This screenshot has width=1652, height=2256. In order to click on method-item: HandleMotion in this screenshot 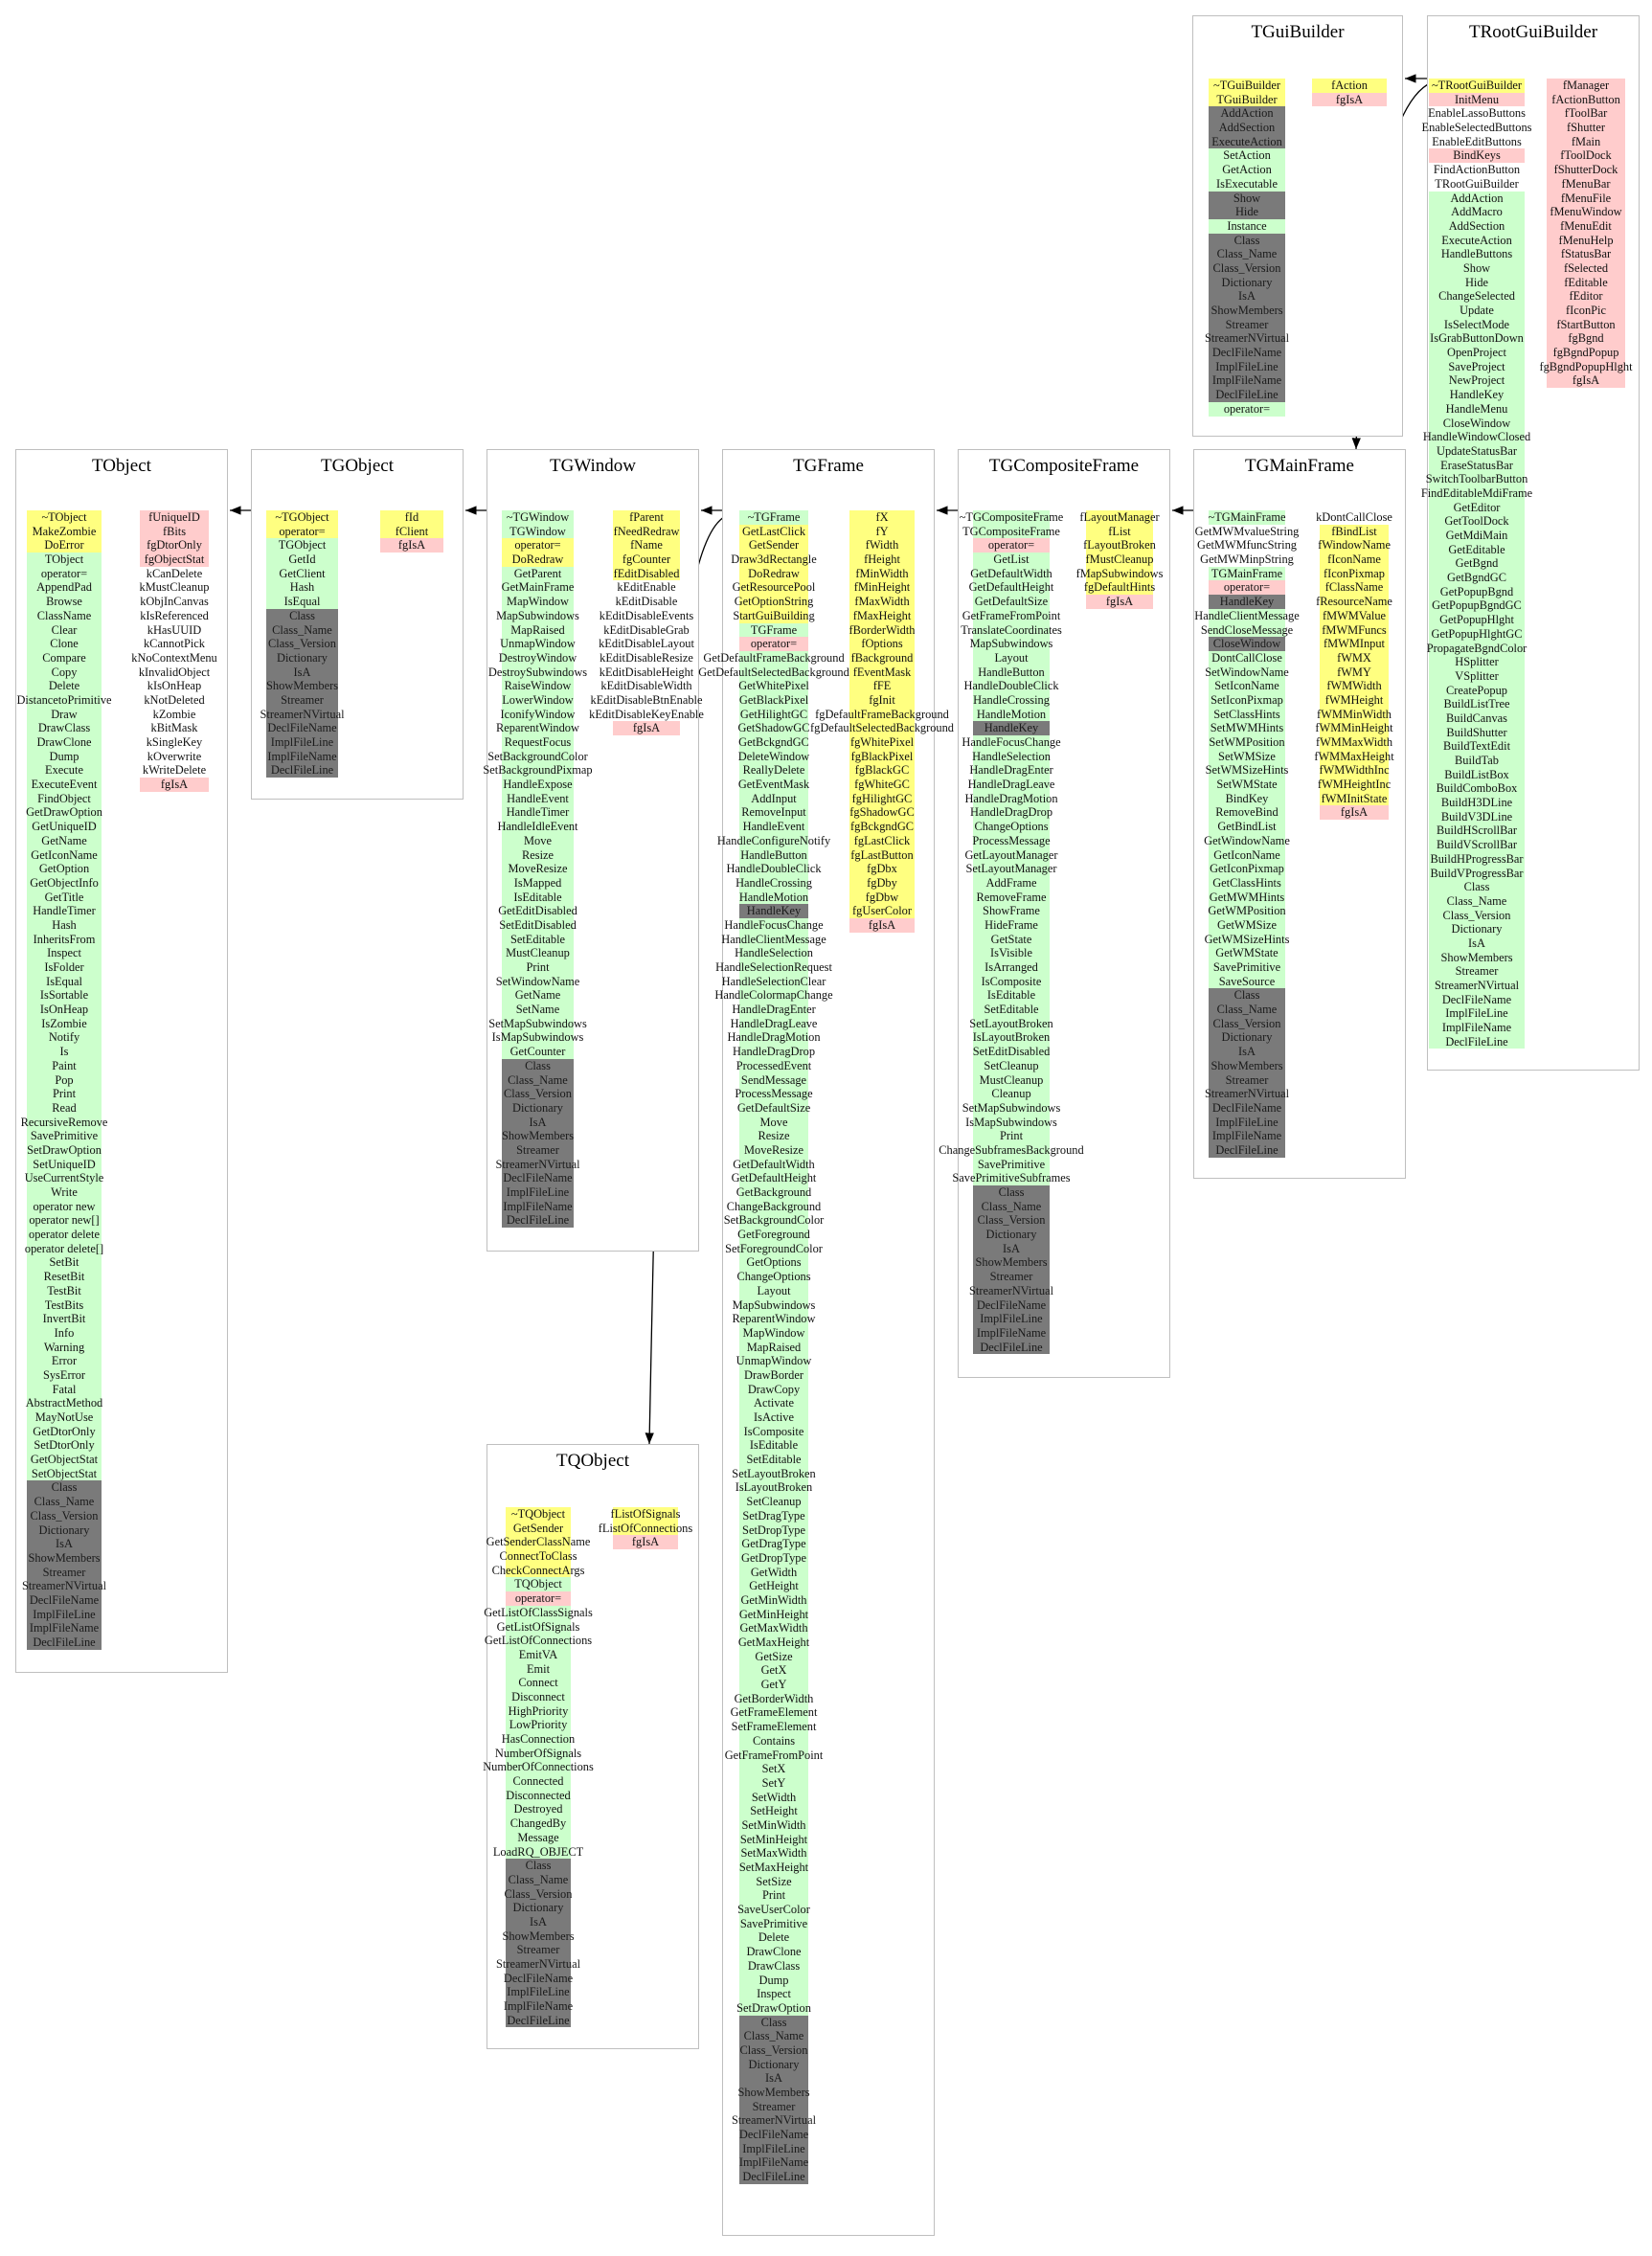, I will do `click(1011, 714)`.